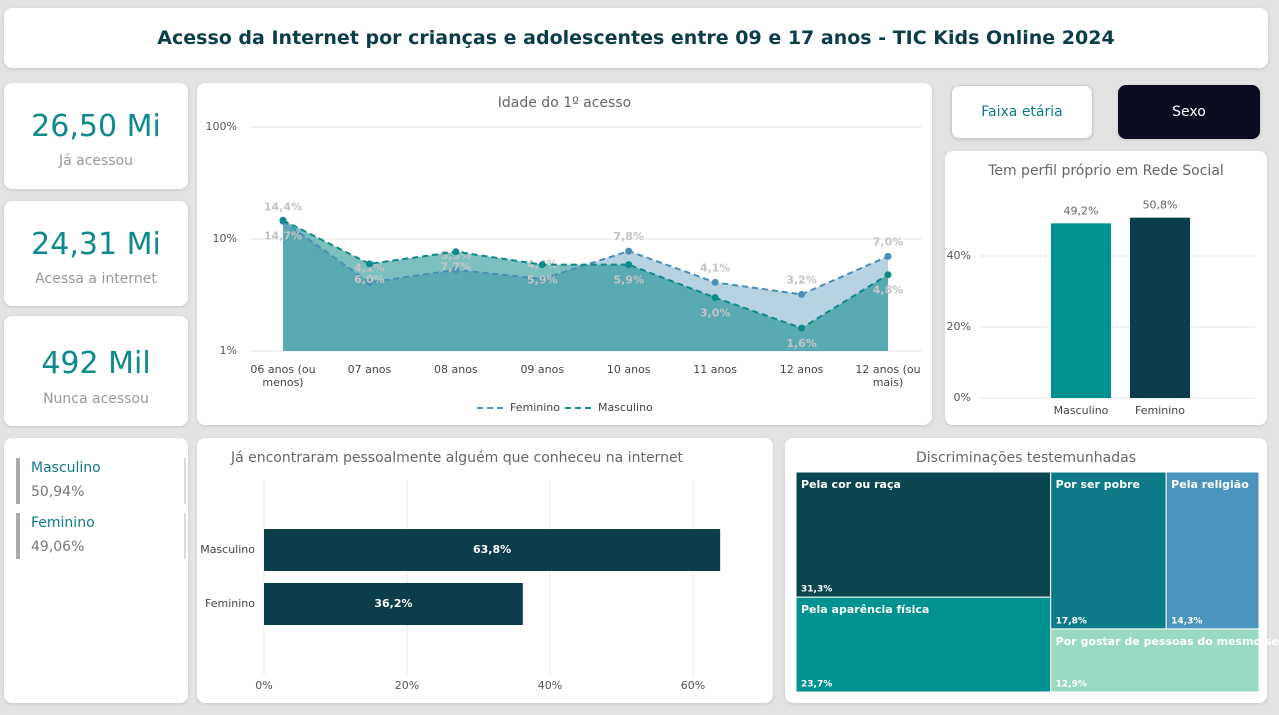 This screenshot has height=715, width=1279. What do you see at coordinates (1081, 210) in the screenshot?
I see `data-label: 49,2%` at bounding box center [1081, 210].